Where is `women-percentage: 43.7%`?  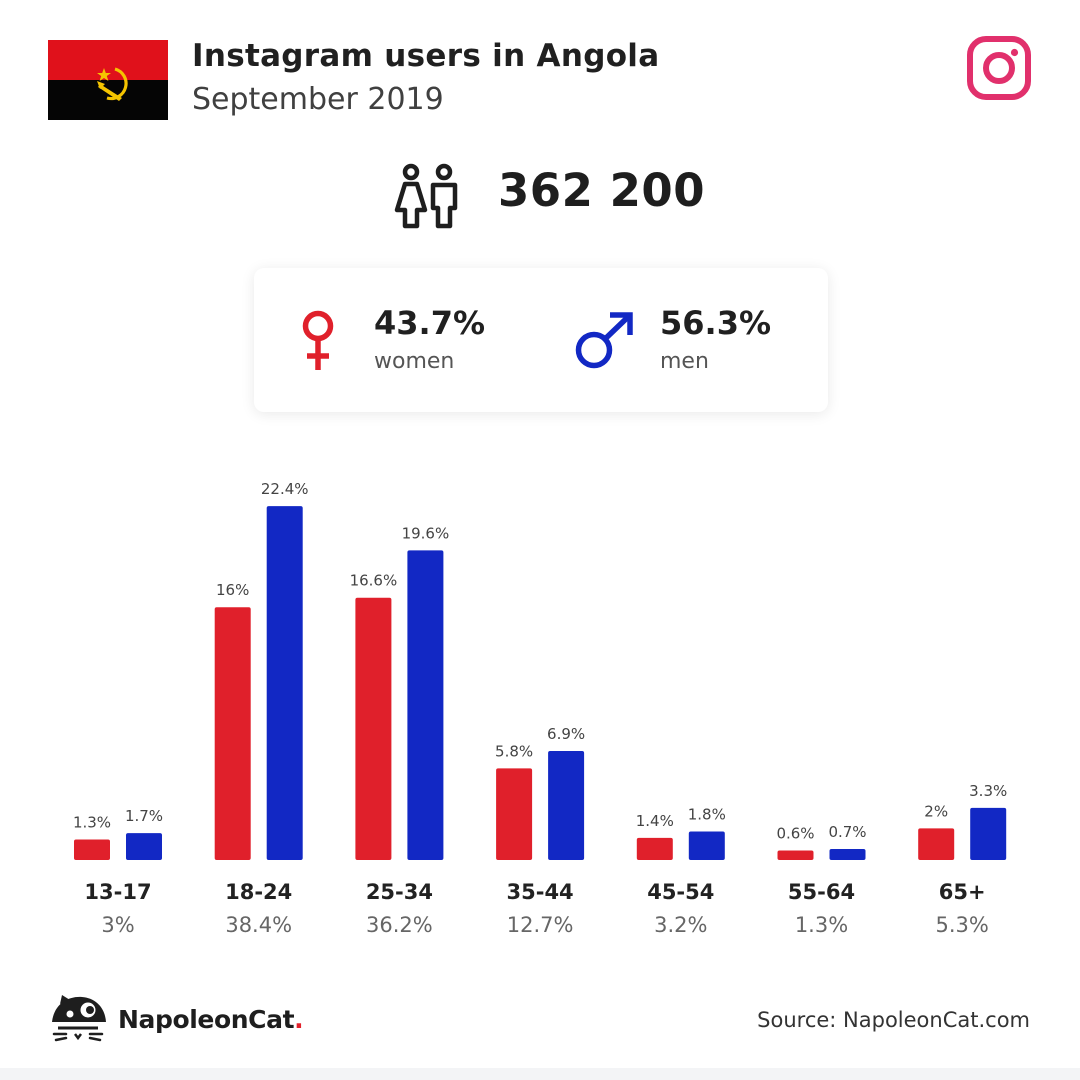
women-percentage: 43.7% is located at coordinates (430, 323).